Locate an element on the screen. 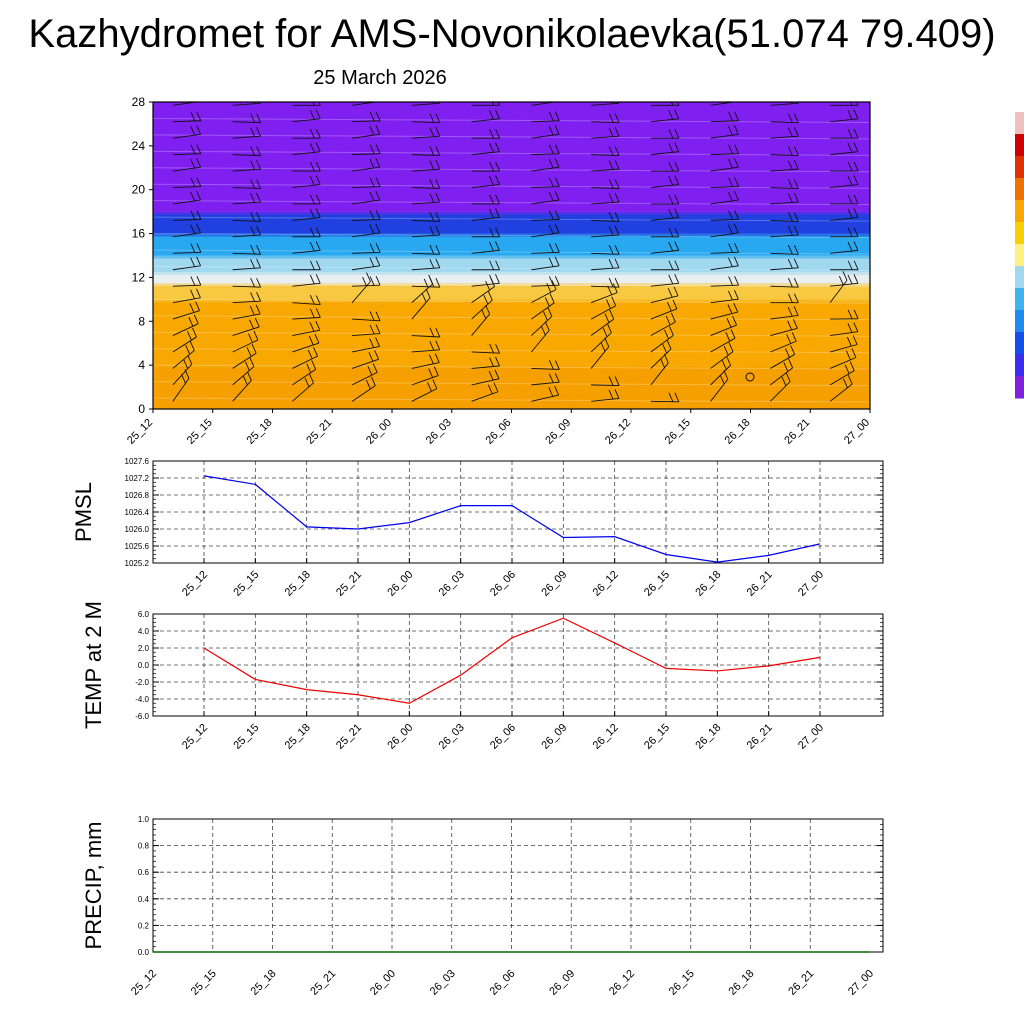 The image size is (1024, 1024). x-tick-label: 26_00 is located at coordinates (383, 983).